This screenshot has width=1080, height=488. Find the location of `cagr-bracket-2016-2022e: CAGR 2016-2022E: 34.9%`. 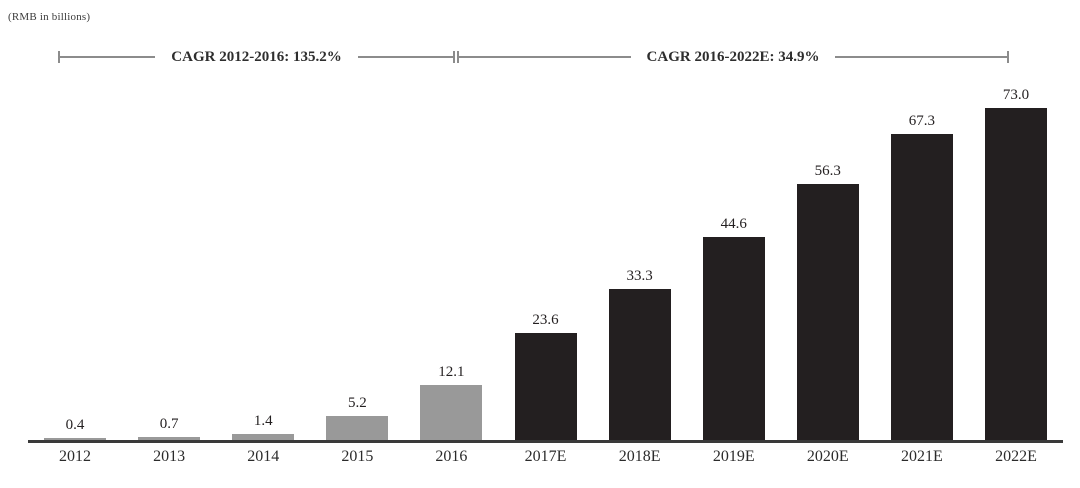

cagr-bracket-2016-2022e: CAGR 2016-2022E: 34.9% is located at coordinates (733, 57).